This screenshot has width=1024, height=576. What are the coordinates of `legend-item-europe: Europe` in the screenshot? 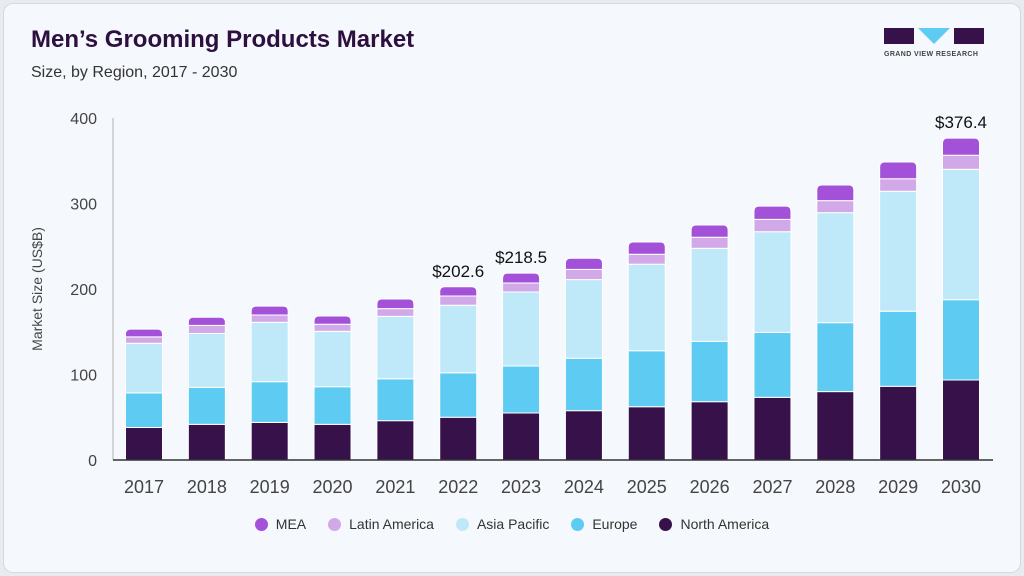 It's located at (604, 524).